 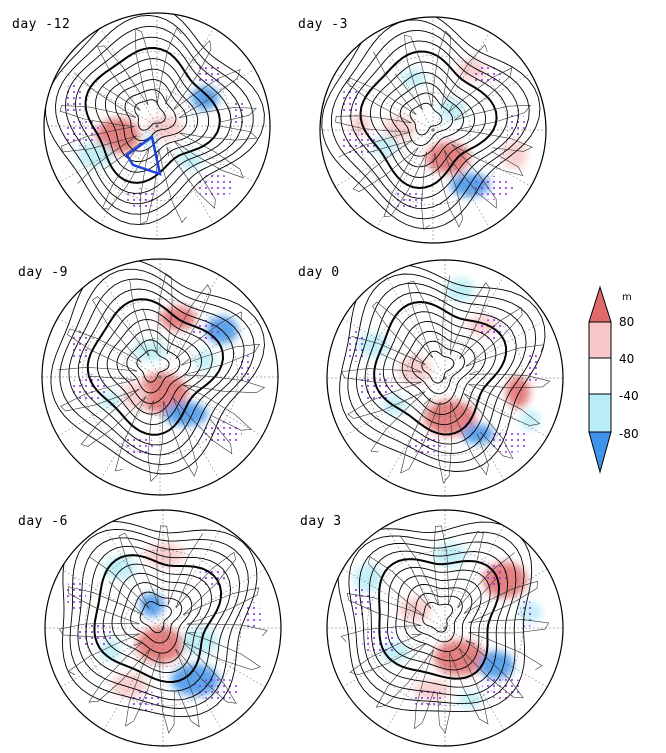 What do you see at coordinates (319, 272) in the screenshot?
I see `panel-label-day-0: day 0` at bounding box center [319, 272].